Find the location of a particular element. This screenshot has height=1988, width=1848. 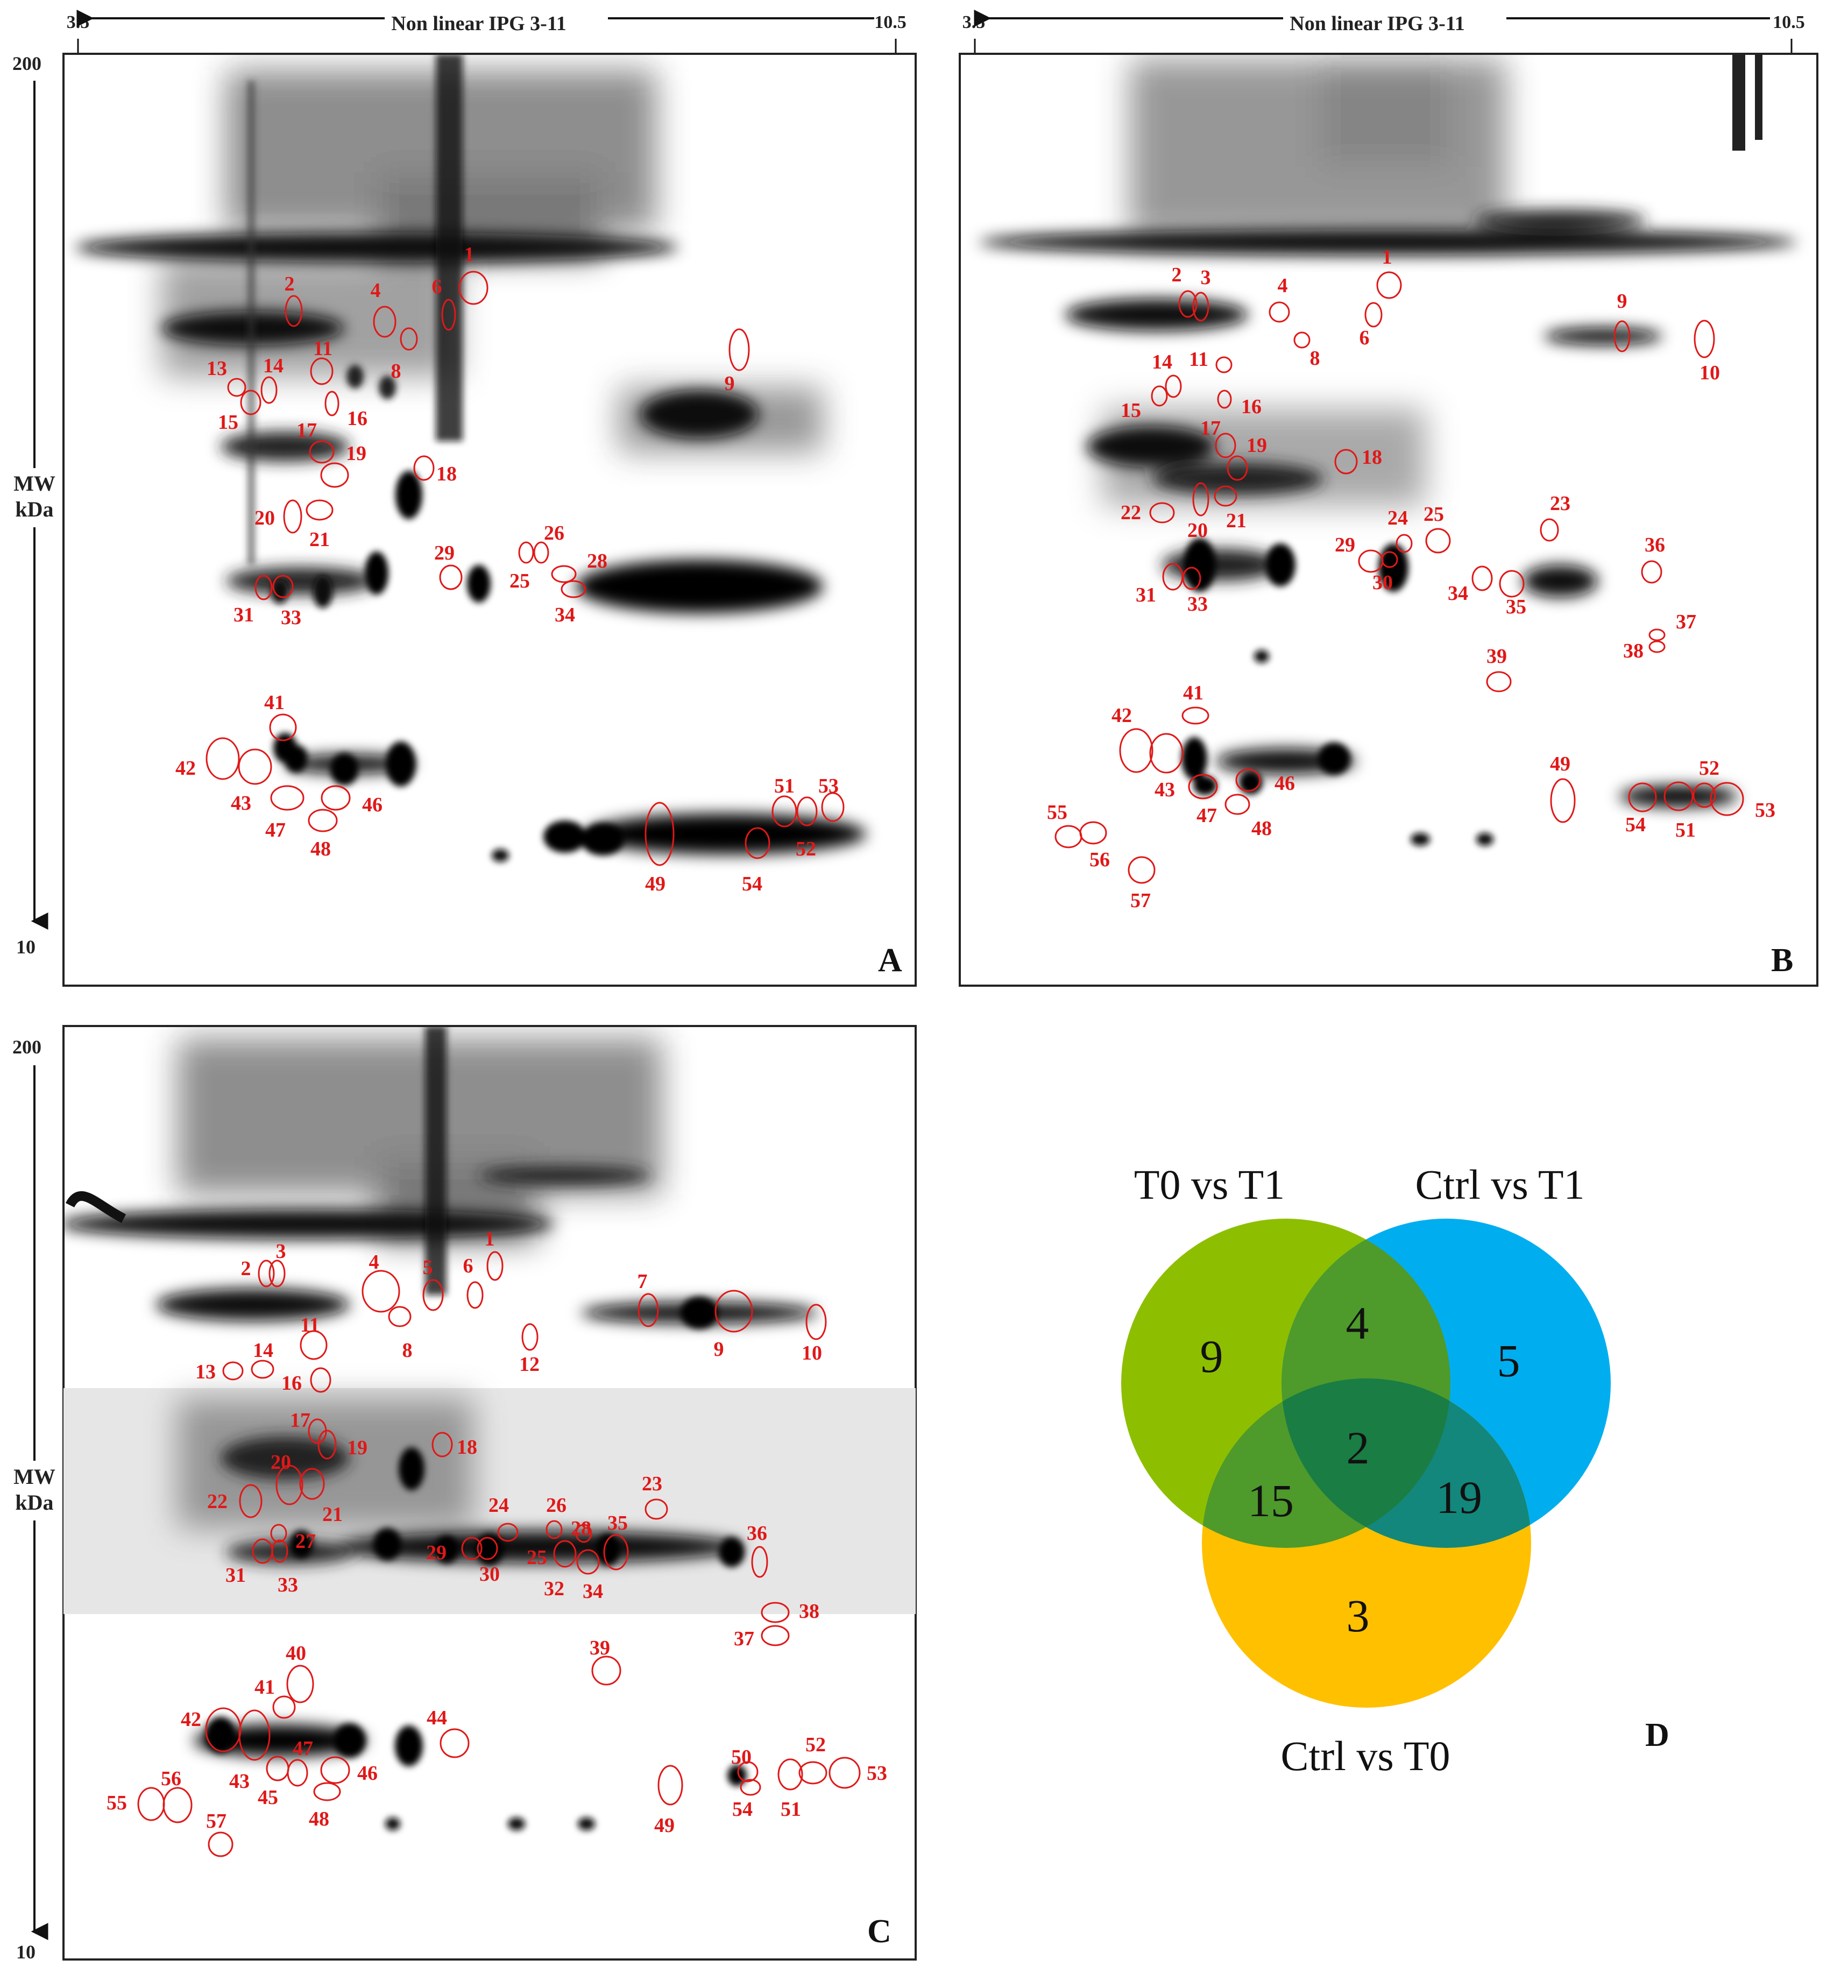

spot-label-b-43: 43 is located at coordinates (1165, 790).